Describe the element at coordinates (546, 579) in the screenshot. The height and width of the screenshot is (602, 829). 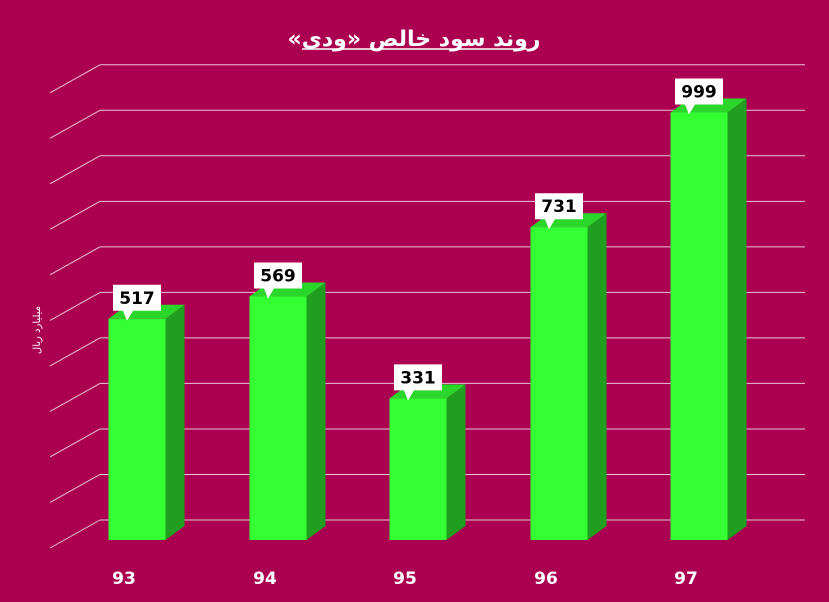
I see `x-tick-label: 96` at that location.